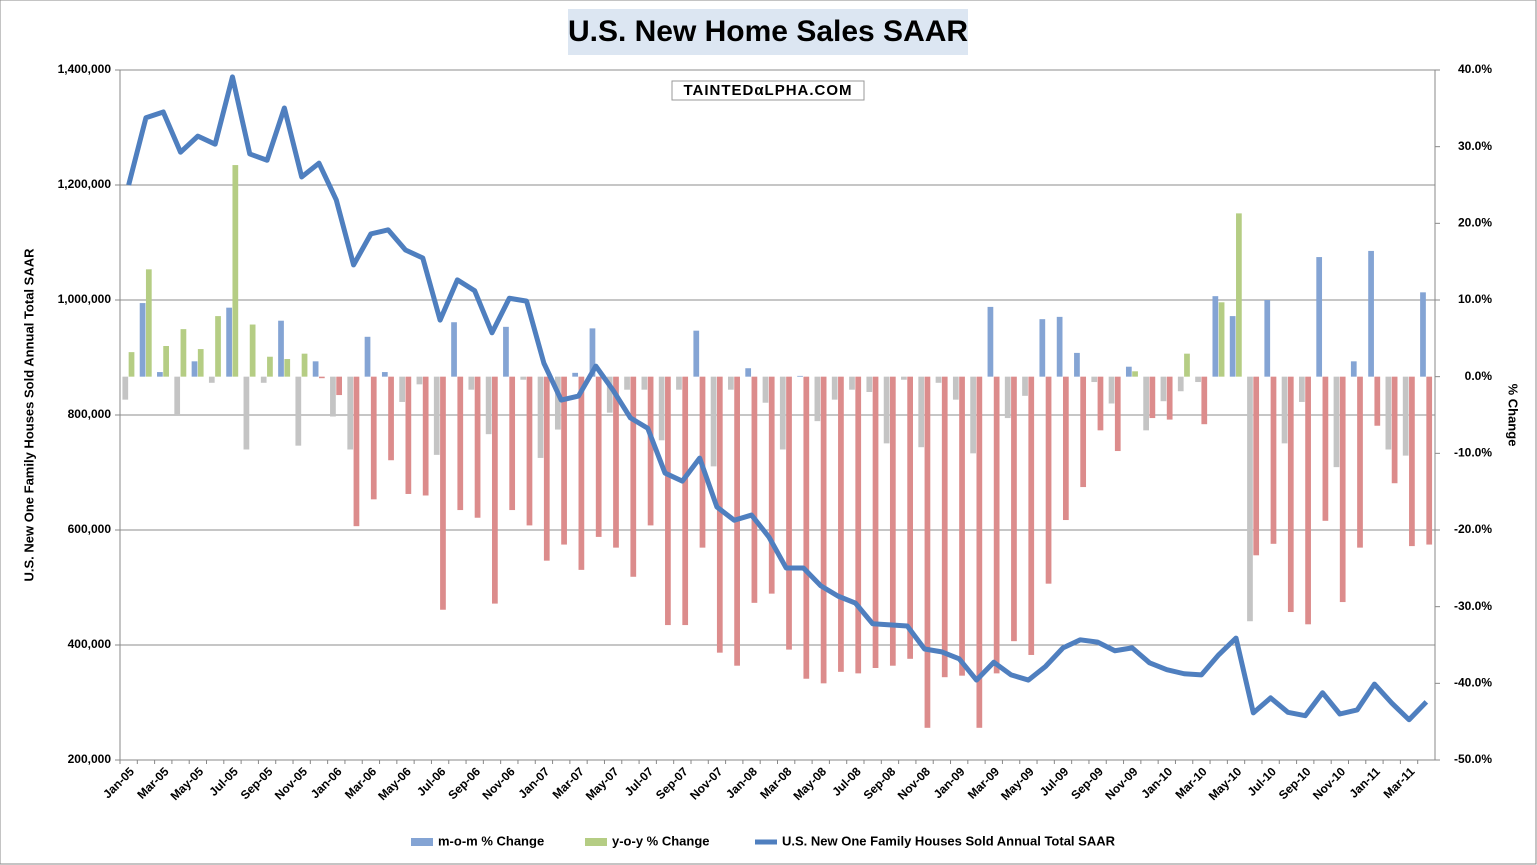 This screenshot has height=865, width=1537. I want to click on y-tick-label: 1,400,000, so click(85, 69).